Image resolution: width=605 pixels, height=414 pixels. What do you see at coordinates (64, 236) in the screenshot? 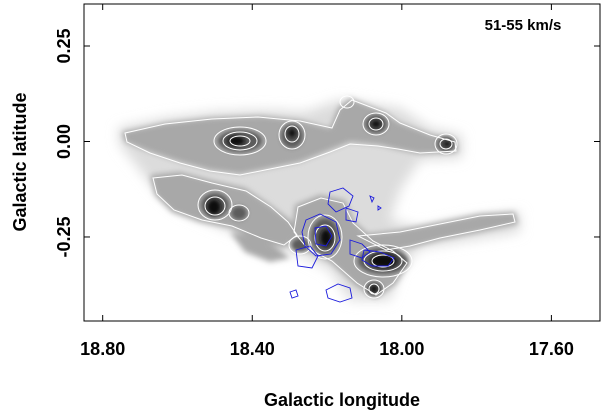
I see `y-tick-label: -0.25` at bounding box center [64, 236].